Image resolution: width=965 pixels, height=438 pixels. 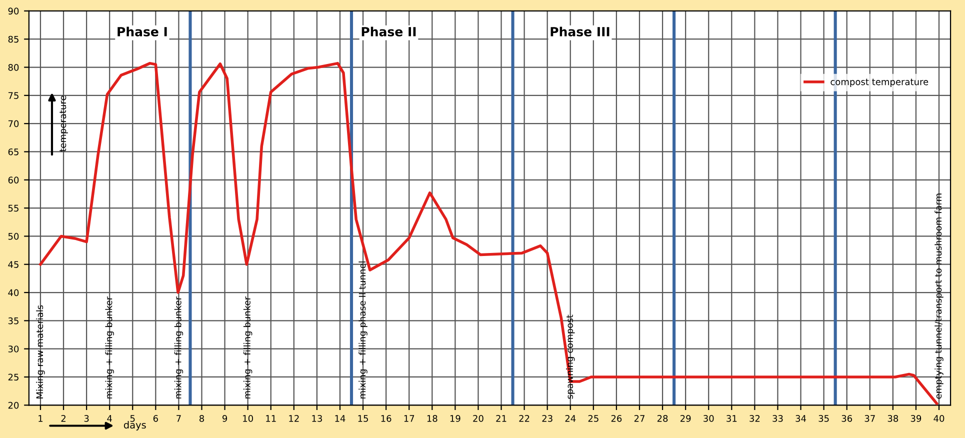 I want to click on x-tick-label: 28, so click(x=662, y=418).